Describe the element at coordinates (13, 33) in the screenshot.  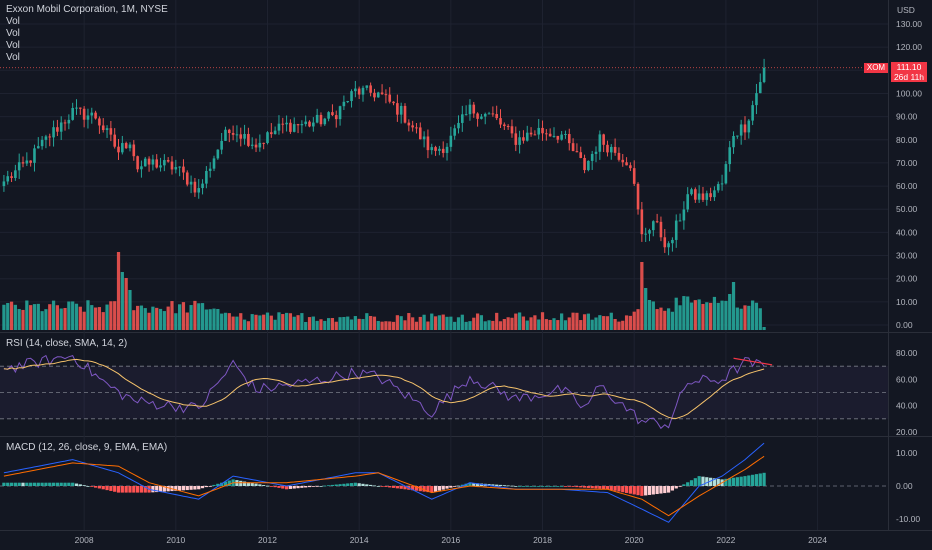
I see `vol-label-2: Vol` at that location.